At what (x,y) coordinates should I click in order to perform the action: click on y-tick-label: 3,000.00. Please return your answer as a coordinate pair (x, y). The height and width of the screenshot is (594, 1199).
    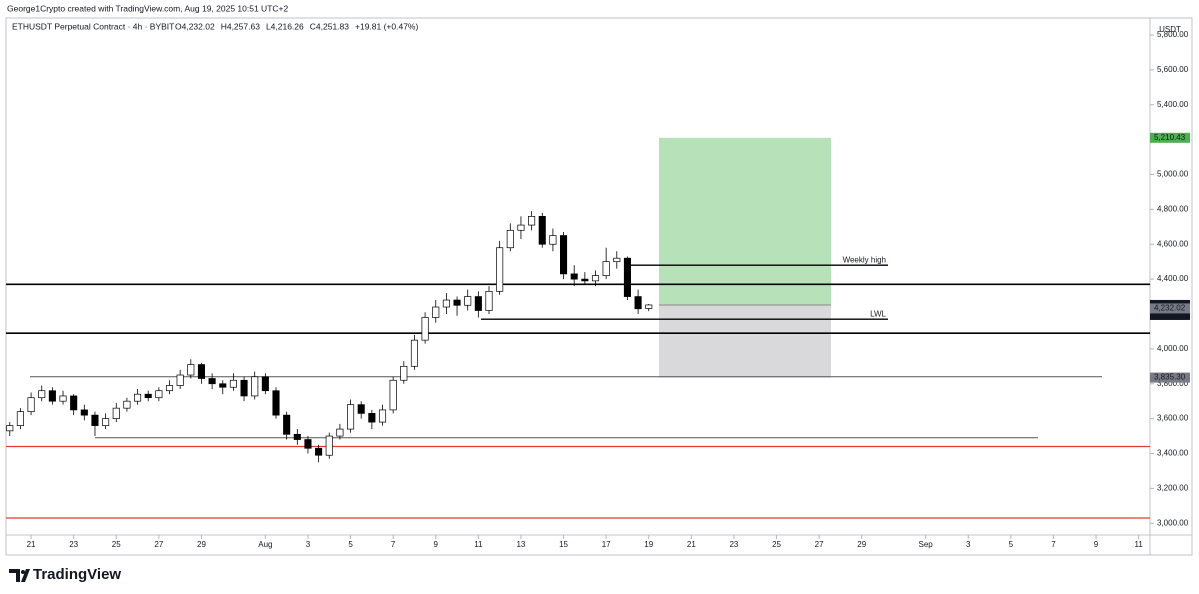
    Looking at the image, I should click on (1173, 522).